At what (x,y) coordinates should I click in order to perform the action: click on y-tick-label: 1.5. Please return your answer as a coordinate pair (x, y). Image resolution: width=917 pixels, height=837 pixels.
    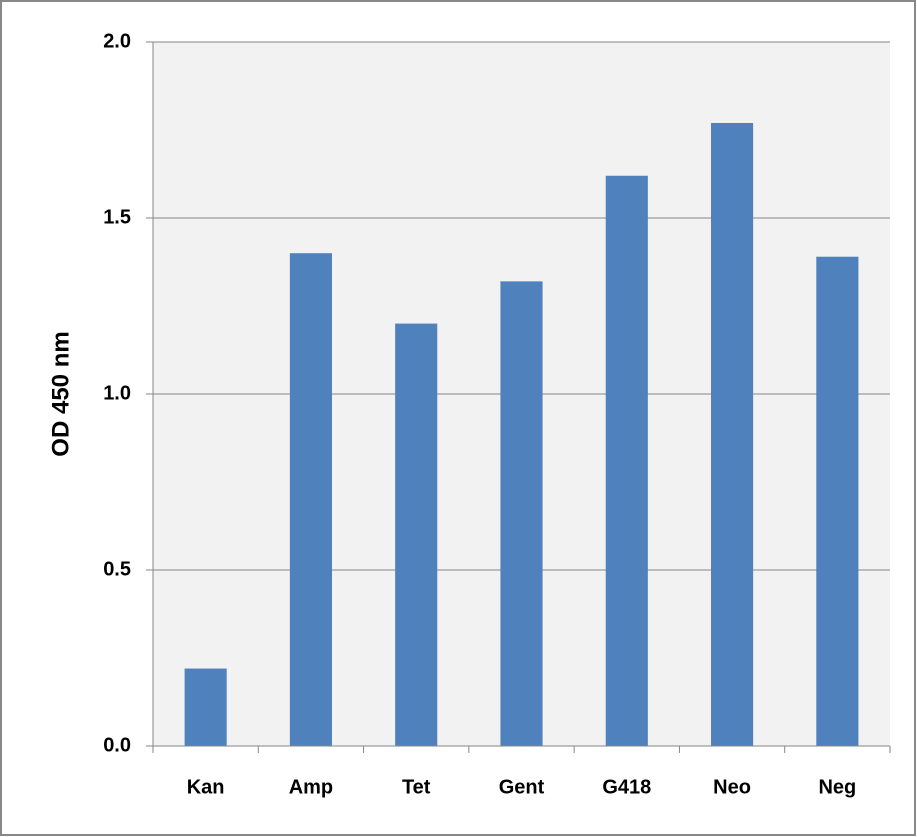
    Looking at the image, I should click on (117, 217).